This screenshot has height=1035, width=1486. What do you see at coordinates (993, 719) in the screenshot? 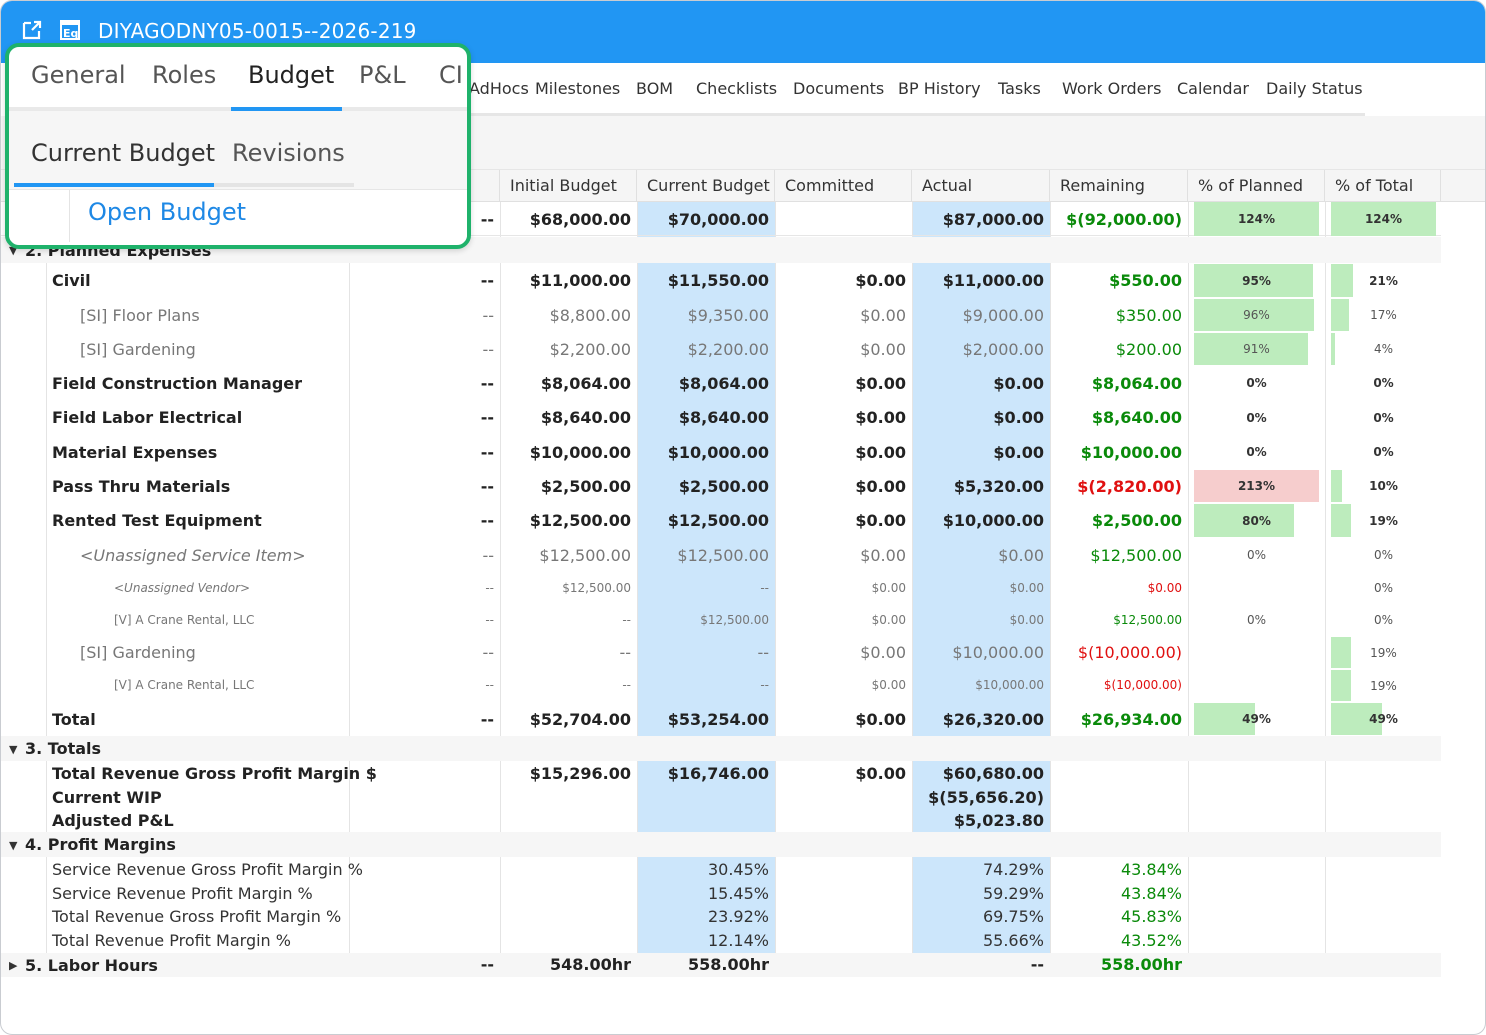
I see `cell-actual: $26,320.00` at bounding box center [993, 719].